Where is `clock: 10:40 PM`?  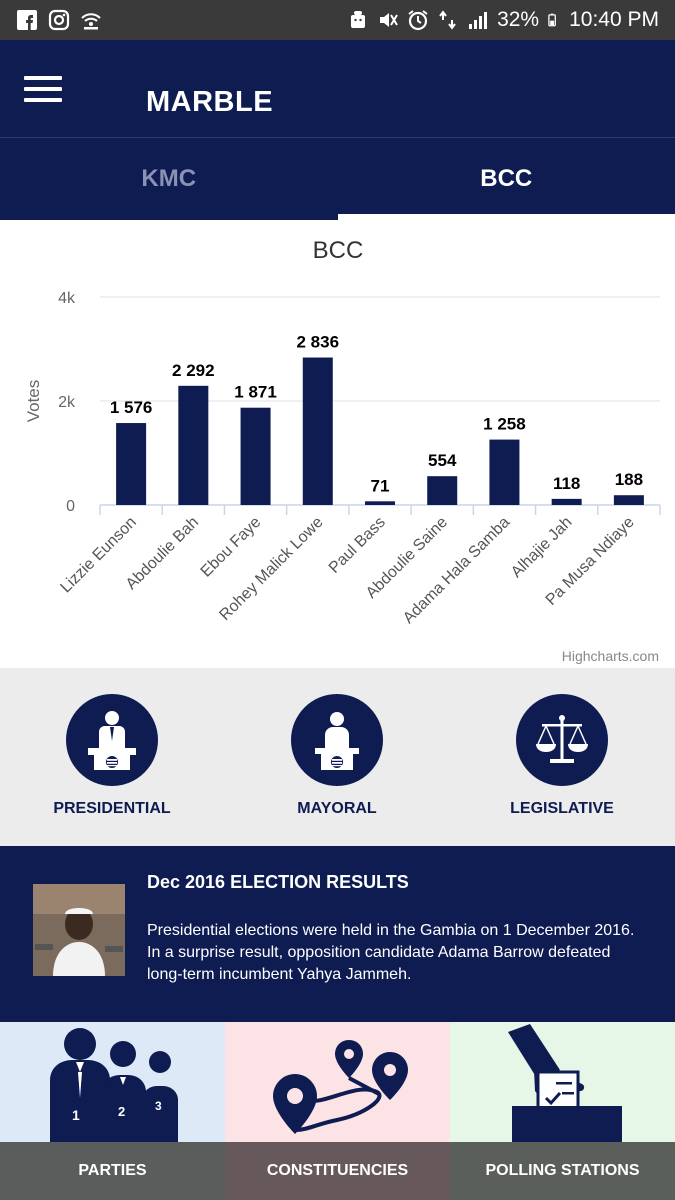
clock: 10:40 PM is located at coordinates (614, 19).